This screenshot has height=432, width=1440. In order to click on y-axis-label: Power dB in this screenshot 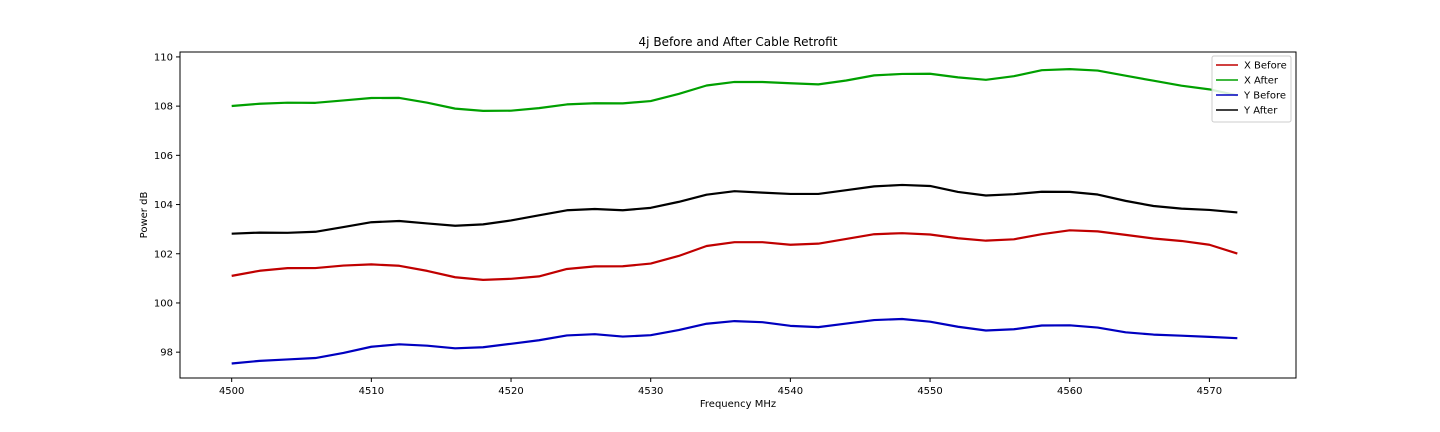, I will do `click(144, 215)`.